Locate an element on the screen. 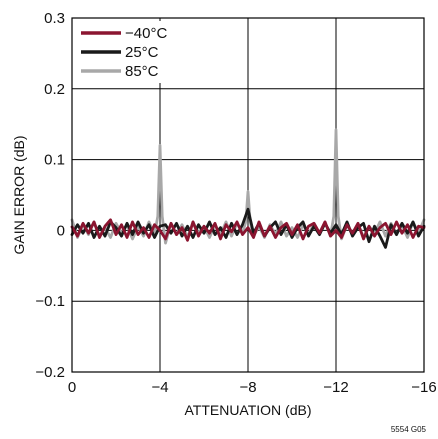  y-axis-title: GAIN ERROR (dB) is located at coordinates (19, 194).